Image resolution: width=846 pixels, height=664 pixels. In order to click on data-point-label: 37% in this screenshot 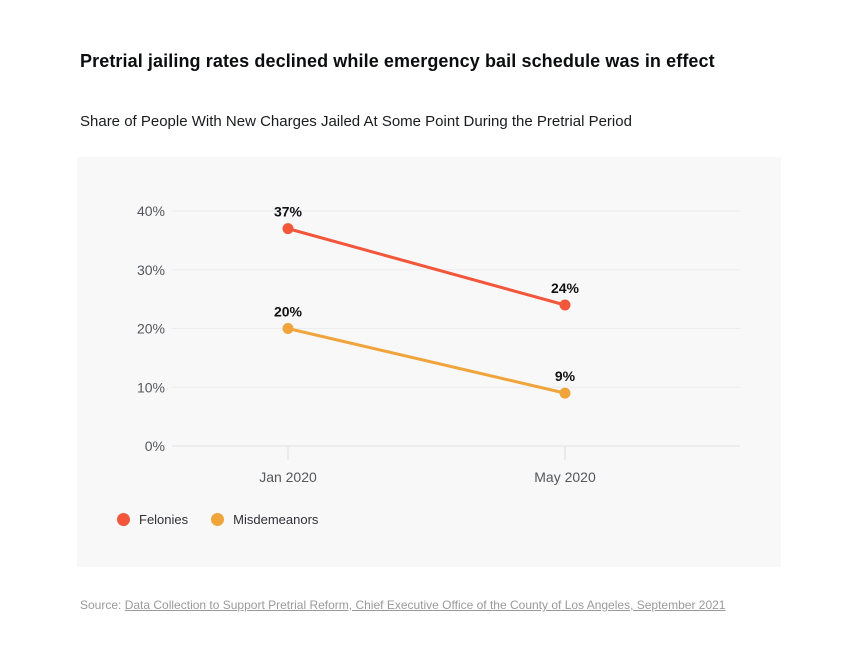, I will do `click(288, 212)`.